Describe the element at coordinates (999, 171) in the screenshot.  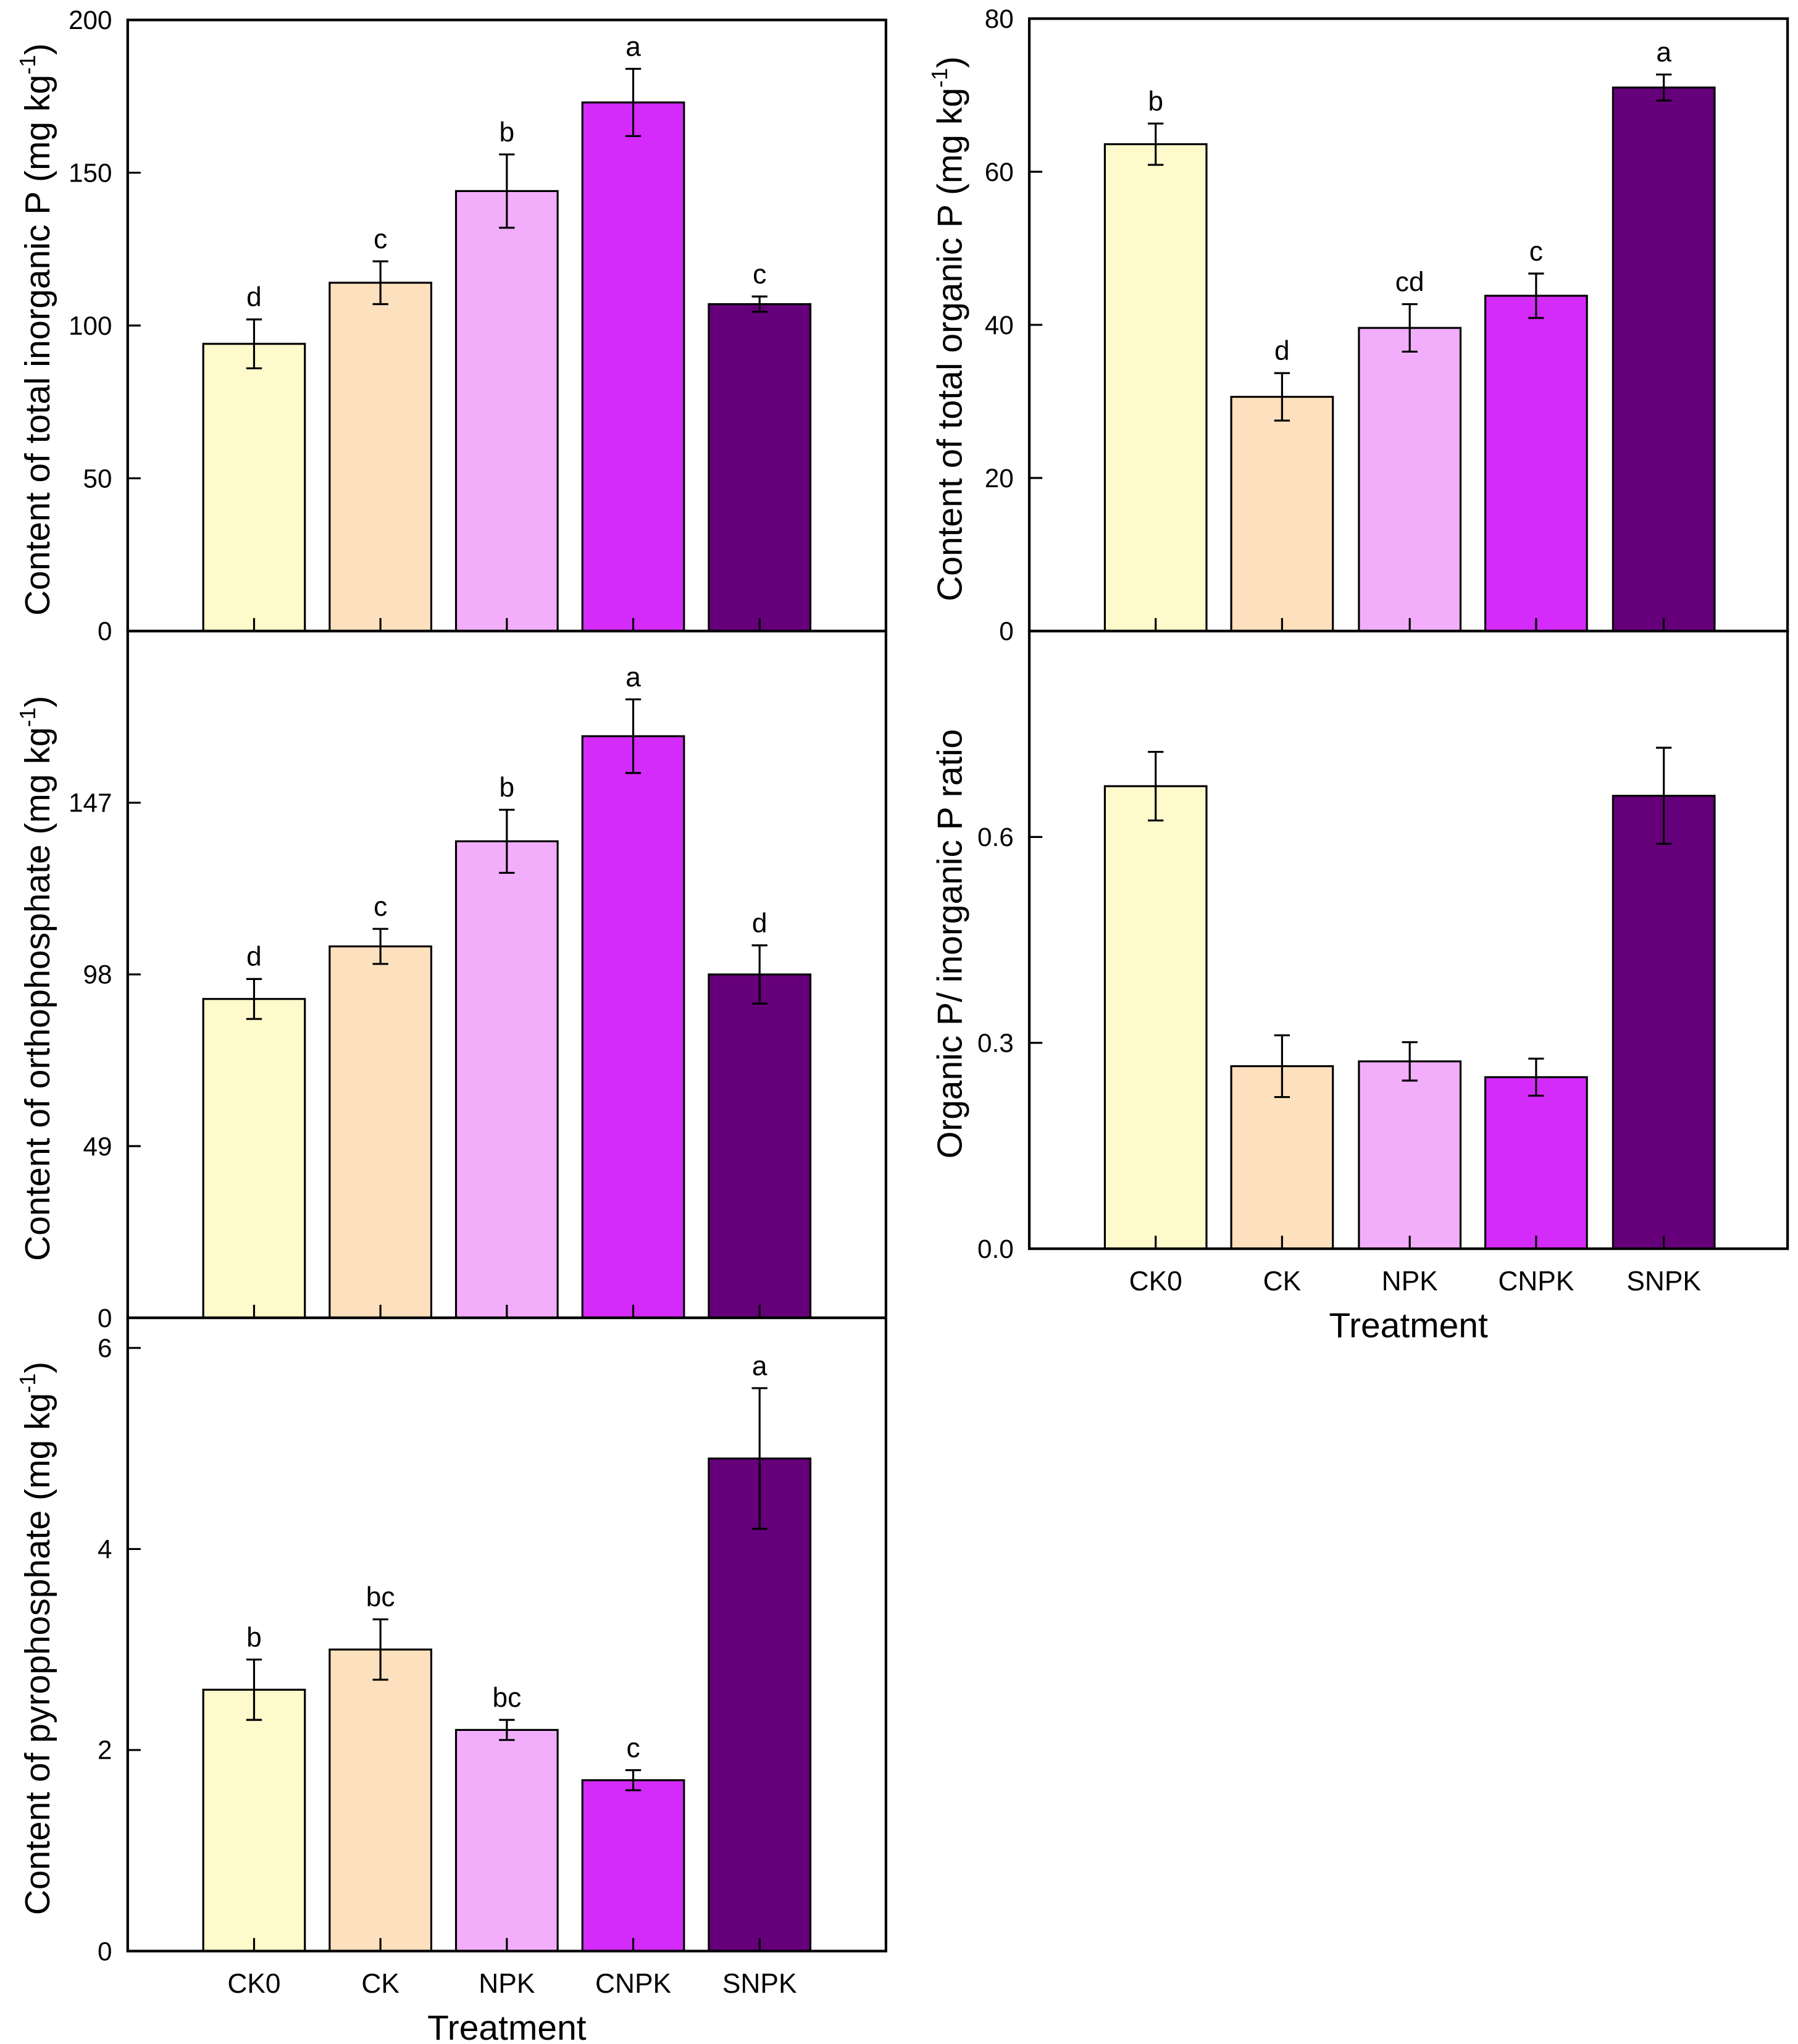
I see `y-tick-label: 60` at that location.